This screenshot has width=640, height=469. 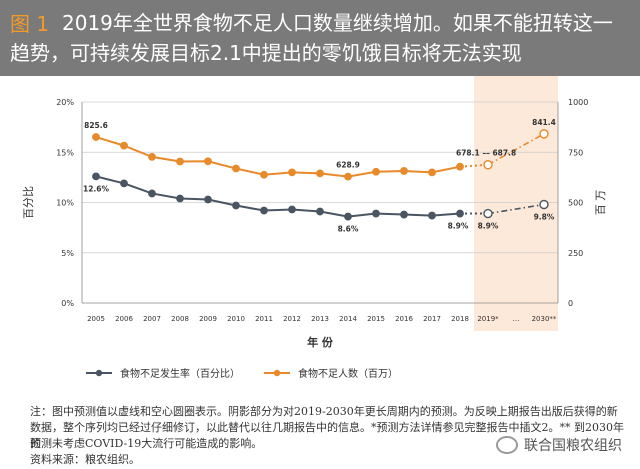 What do you see at coordinates (348, 229) in the screenshot?
I see `data-label: 8.6%` at bounding box center [348, 229].